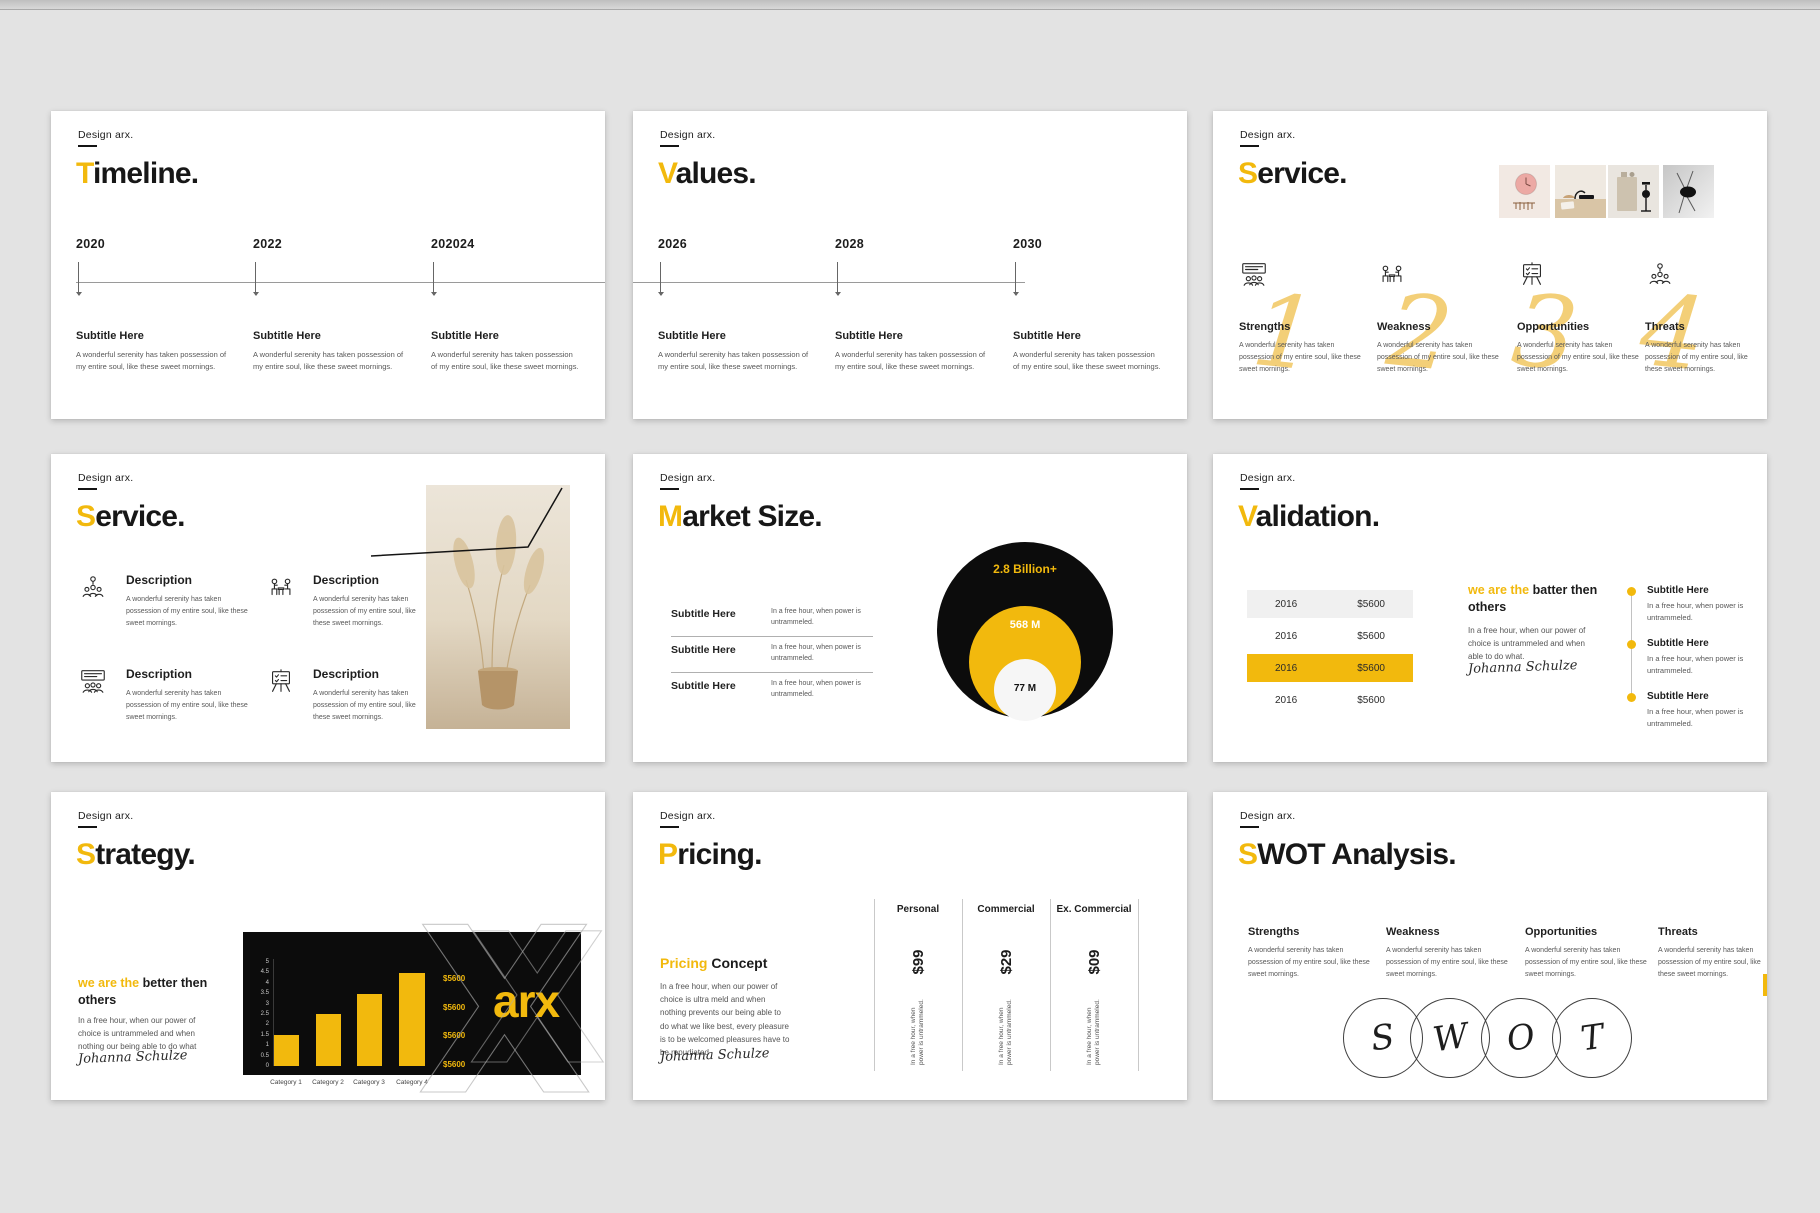 The height and width of the screenshot is (1213, 1820). Describe the element at coordinates (710, 854) in the screenshot. I see `page-title: Pricing.` at that location.